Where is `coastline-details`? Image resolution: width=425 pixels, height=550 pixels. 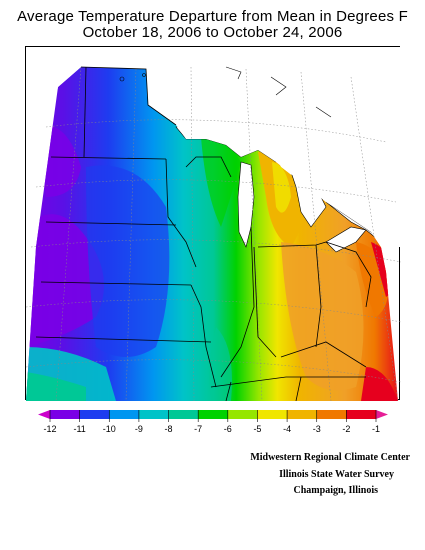
coastline-details is located at coordinates (225, 92).